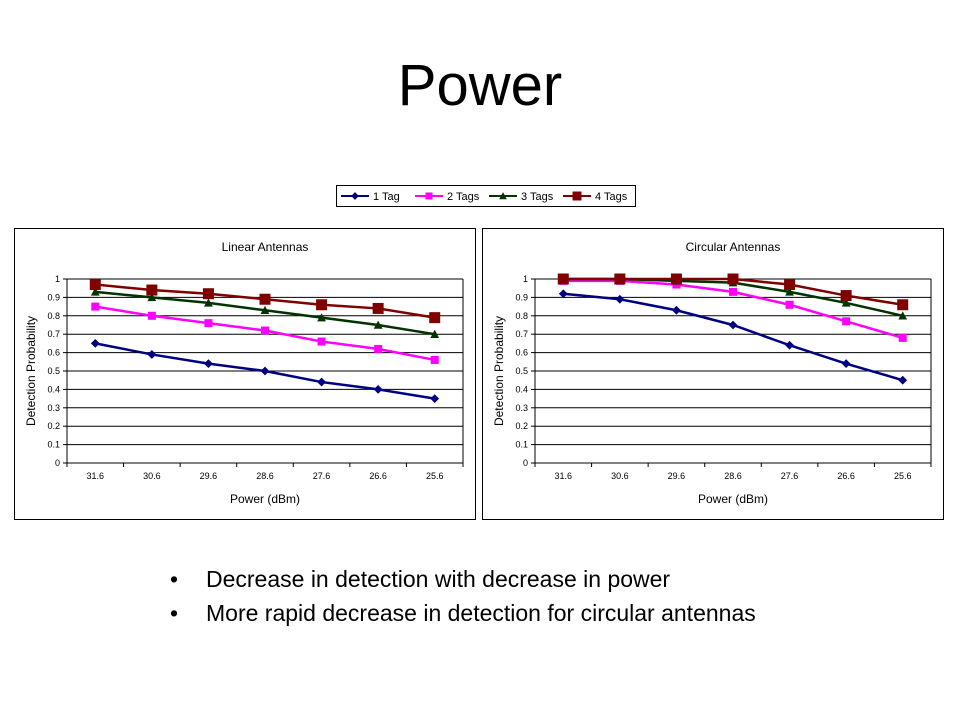 The image size is (960, 720). I want to click on x-tick-label: 26.6, so click(378, 476).